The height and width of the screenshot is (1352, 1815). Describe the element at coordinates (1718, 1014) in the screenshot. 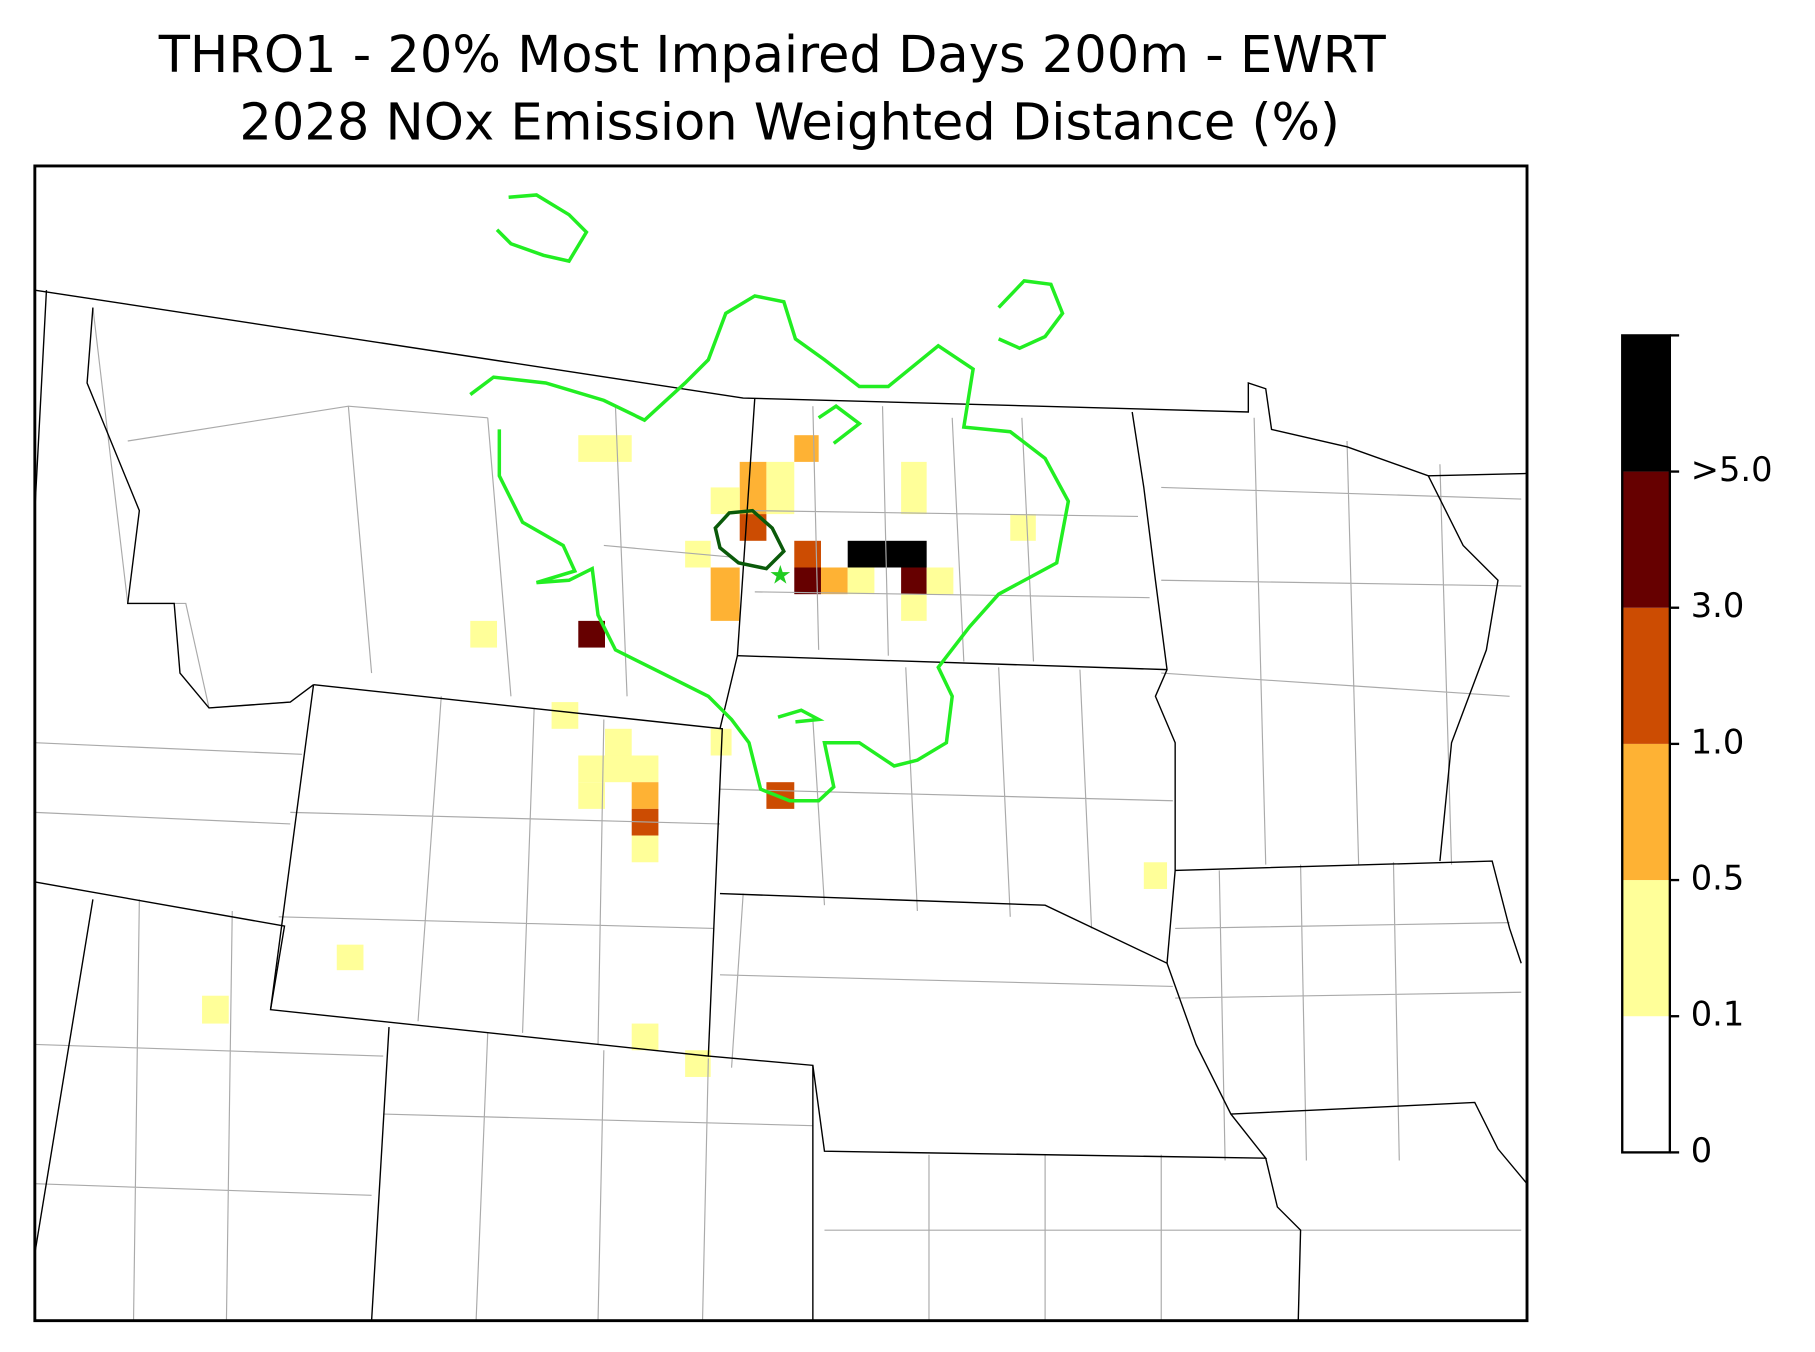

I see `colorbar-label: 0.1` at that location.